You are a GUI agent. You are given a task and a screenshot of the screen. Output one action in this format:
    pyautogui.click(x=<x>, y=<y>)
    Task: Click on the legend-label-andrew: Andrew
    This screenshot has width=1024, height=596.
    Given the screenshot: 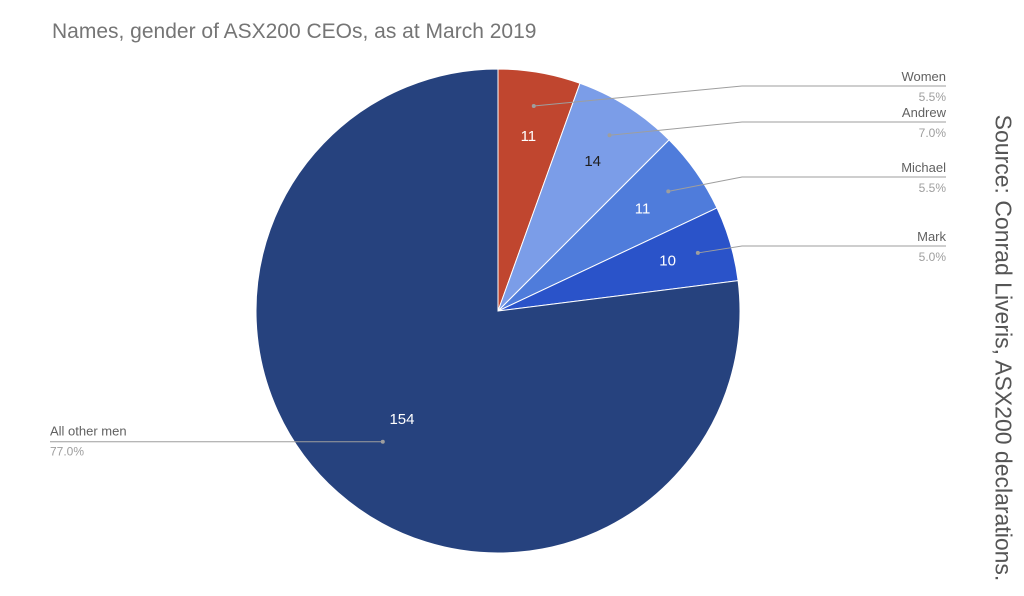 What is the action you would take?
    pyautogui.click(x=924, y=112)
    